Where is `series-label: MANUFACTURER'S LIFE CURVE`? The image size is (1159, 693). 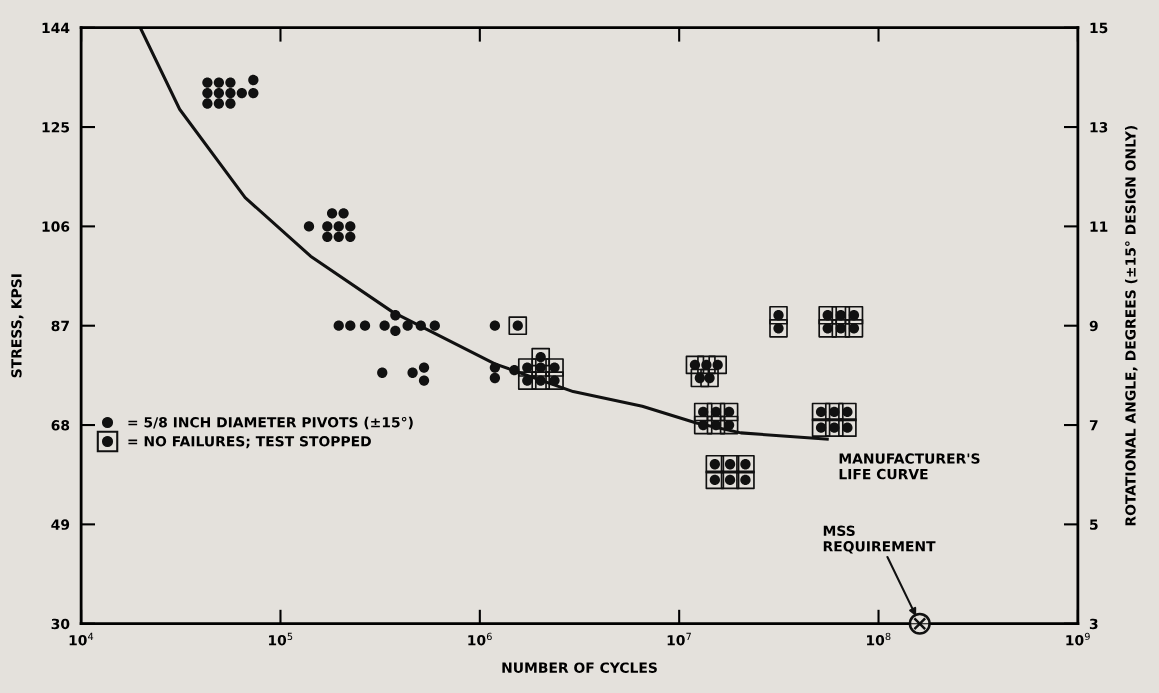
series-label: MANUFACTURER'S LIFE CURVE is located at coordinates (909, 466).